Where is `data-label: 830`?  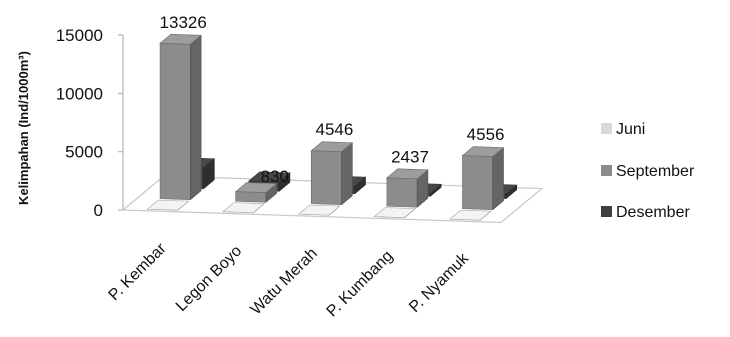
data-label: 830 is located at coordinates (275, 176).